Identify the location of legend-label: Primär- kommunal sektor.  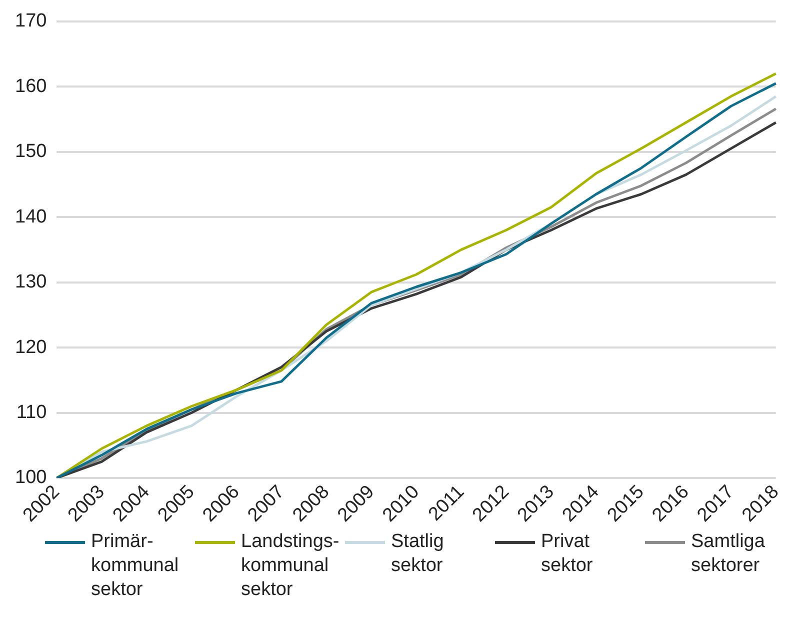
(135, 566).